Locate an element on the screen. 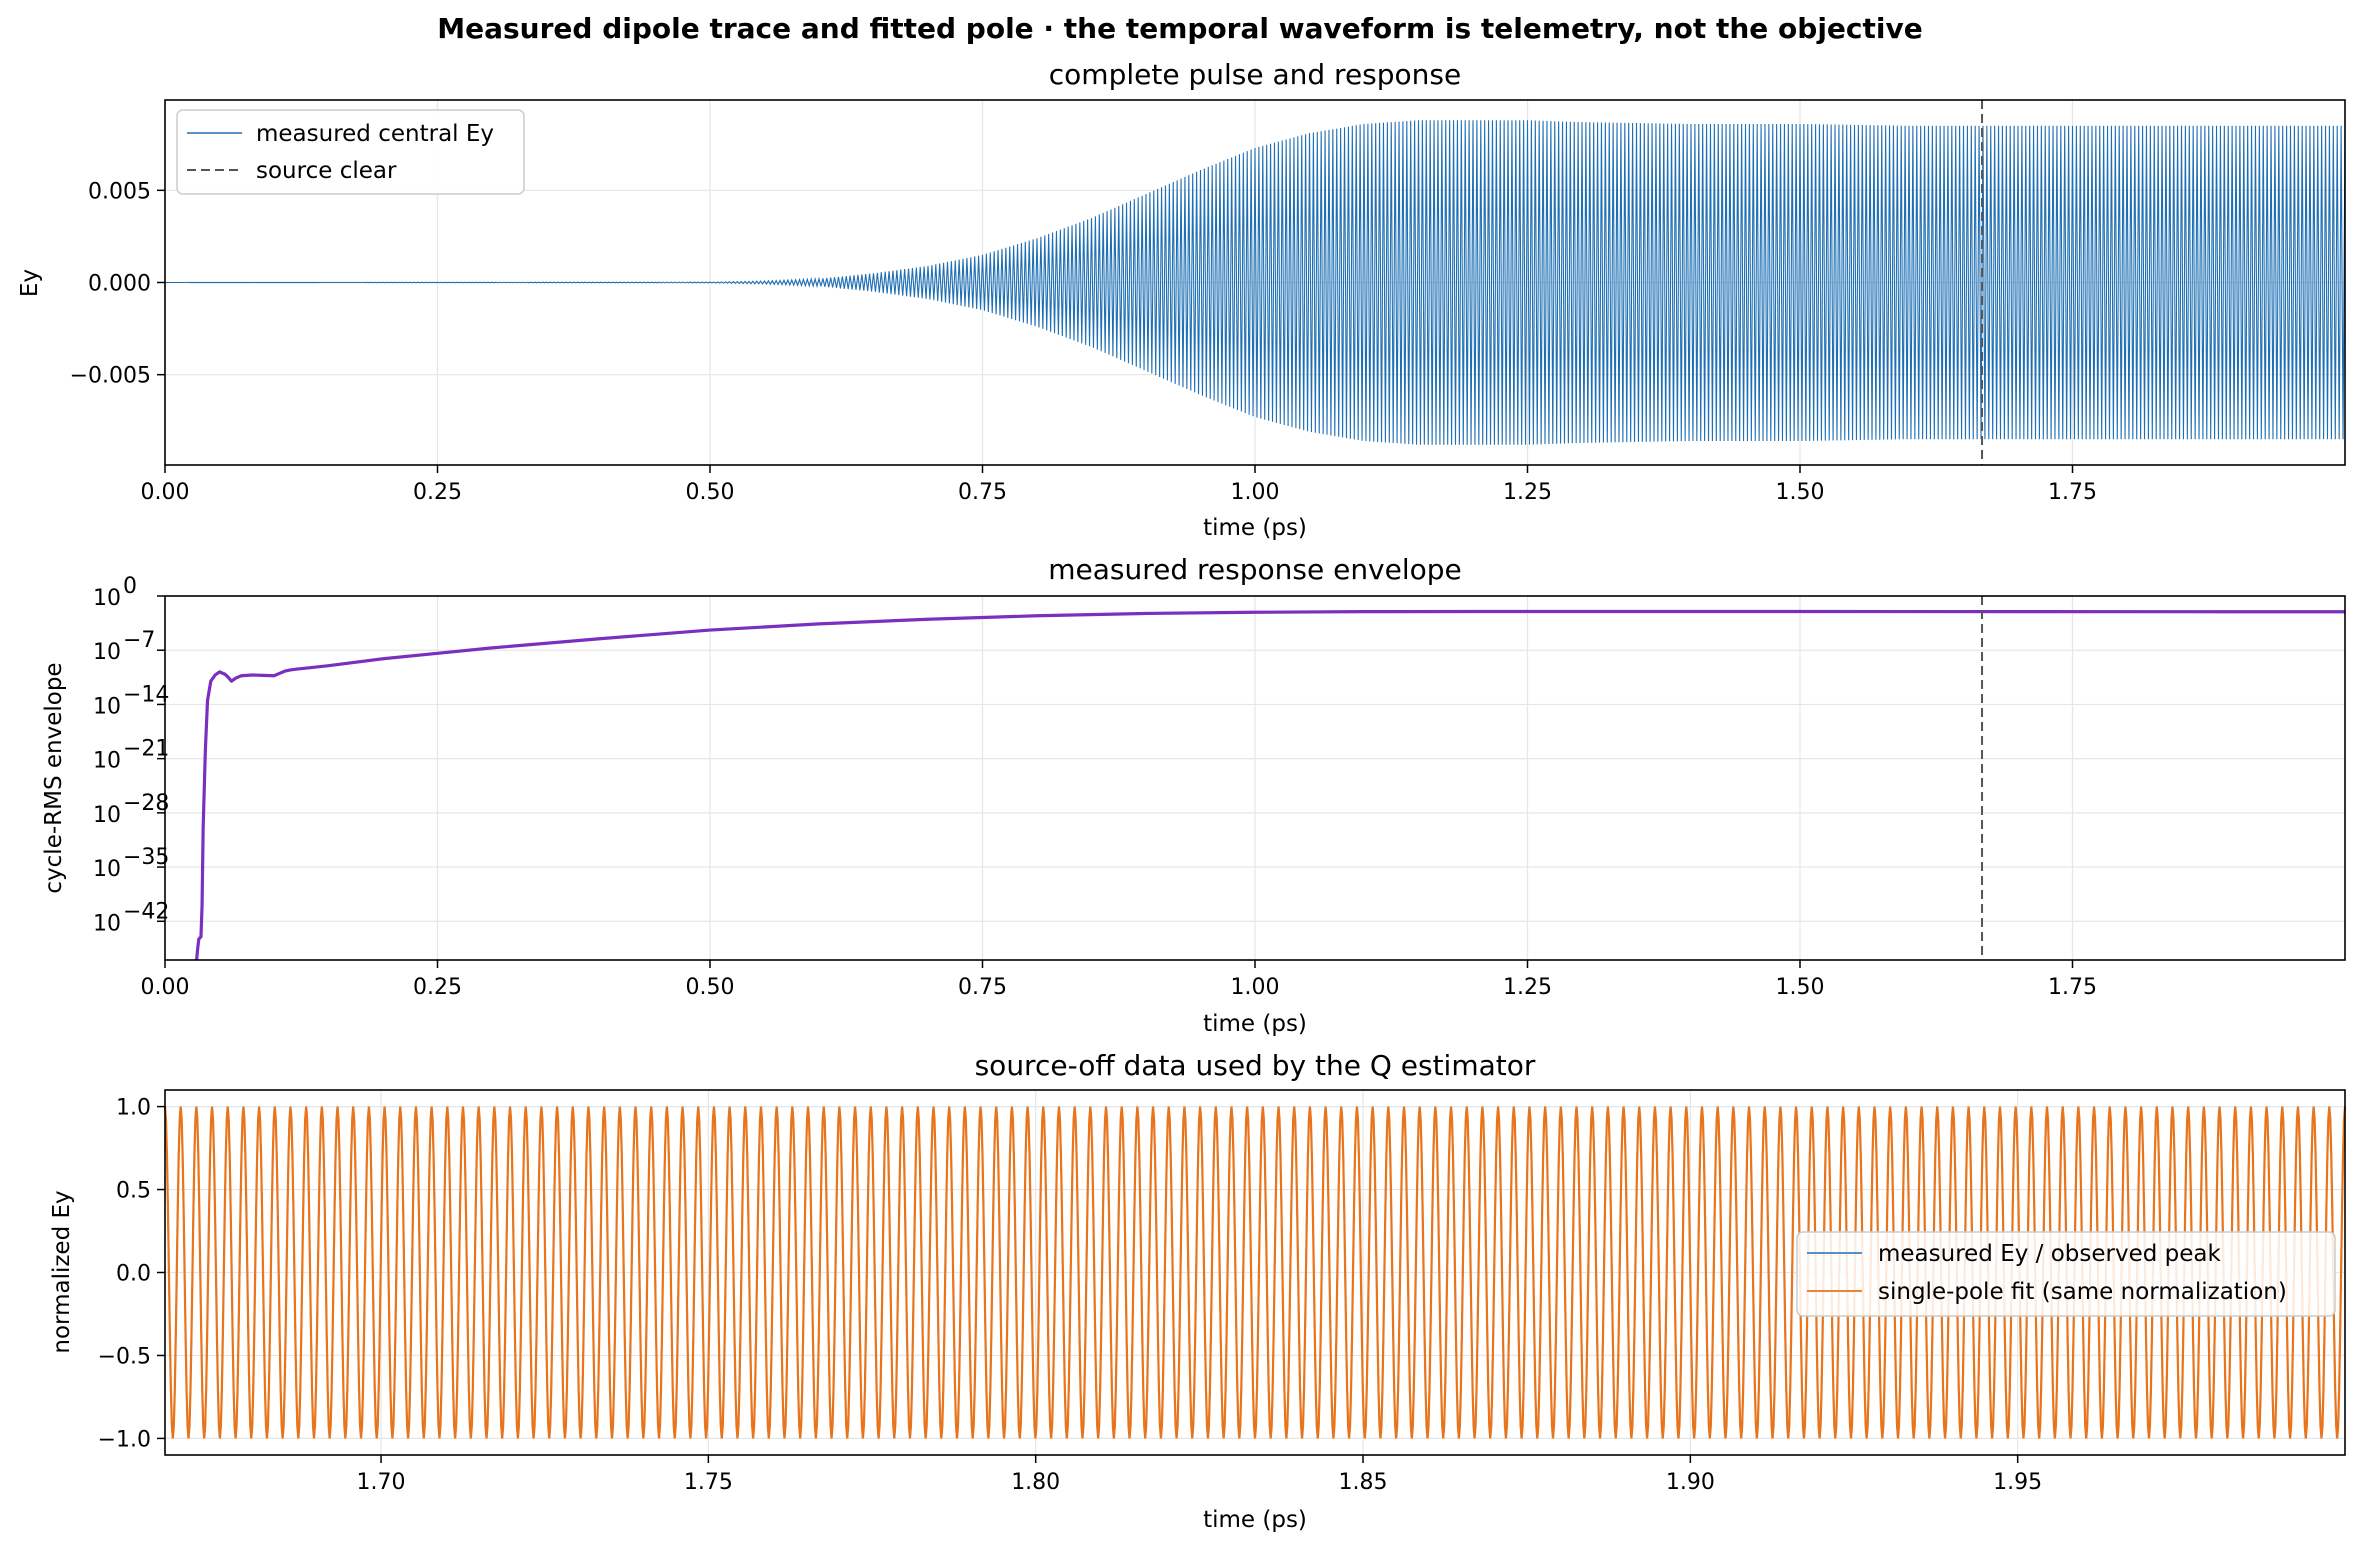 This screenshot has height=1550, width=2360. panel2-title: measured response envelope is located at coordinates (1255, 569).